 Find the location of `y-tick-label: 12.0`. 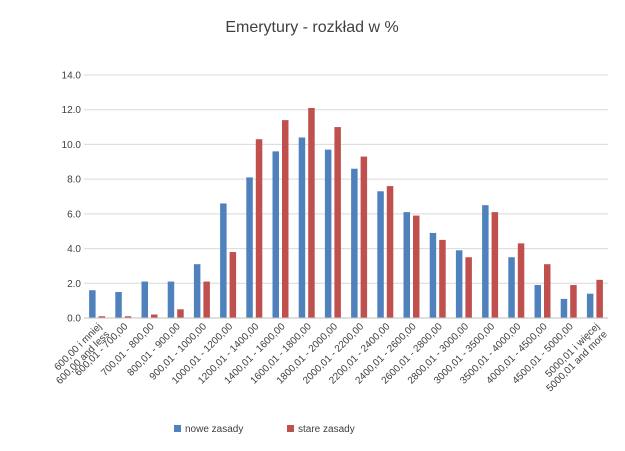

y-tick-label: 12.0 is located at coordinates (72, 110).